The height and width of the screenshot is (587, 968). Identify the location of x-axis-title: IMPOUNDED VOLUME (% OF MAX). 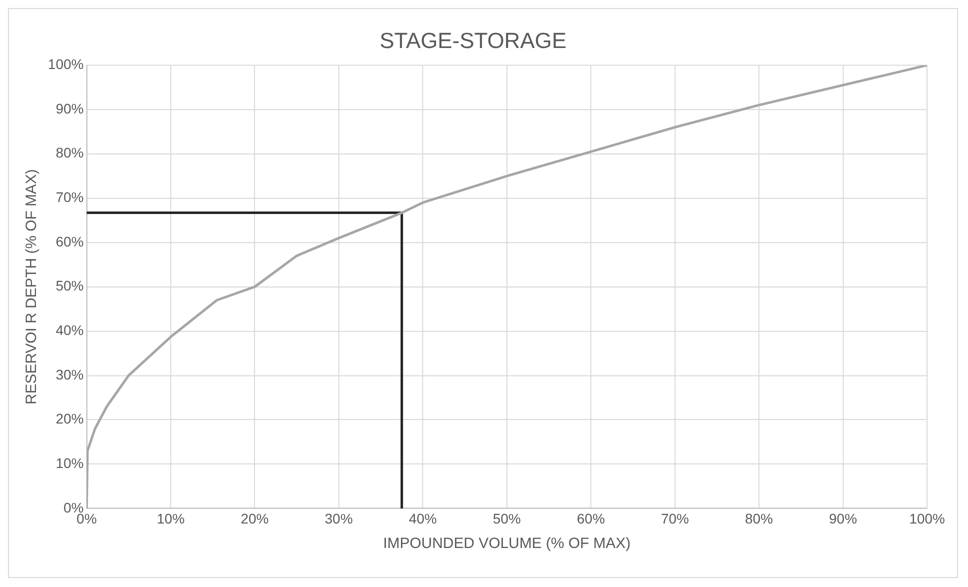
(507, 543).